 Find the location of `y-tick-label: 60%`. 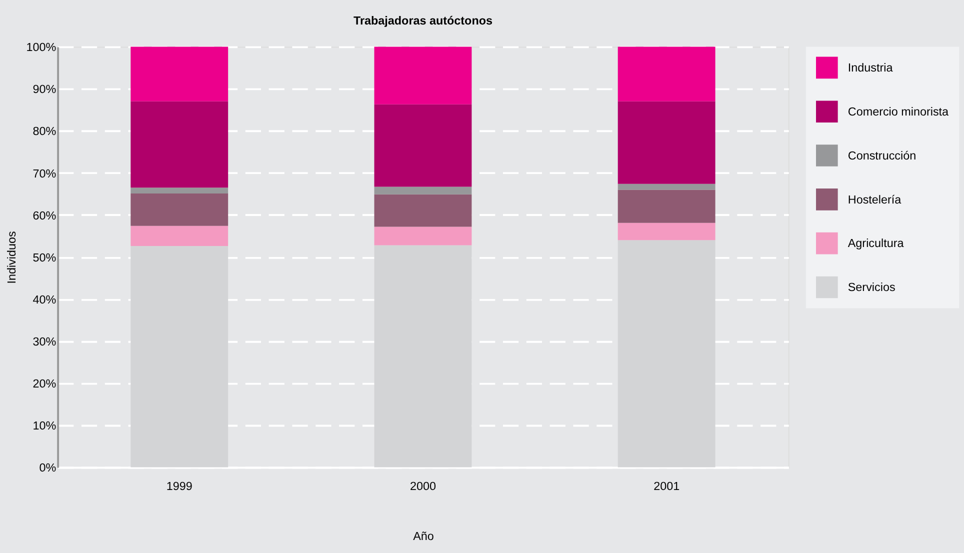

y-tick-label: 60% is located at coordinates (44, 215).